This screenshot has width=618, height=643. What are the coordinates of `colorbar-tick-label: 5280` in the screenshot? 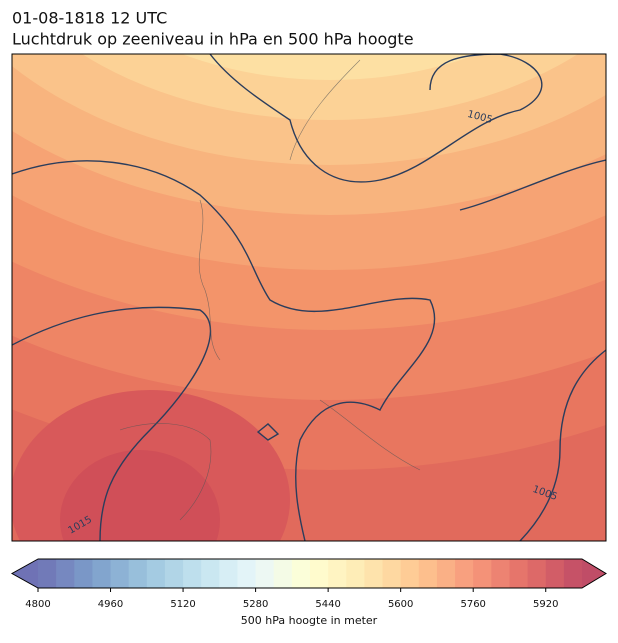 It's located at (255, 604).